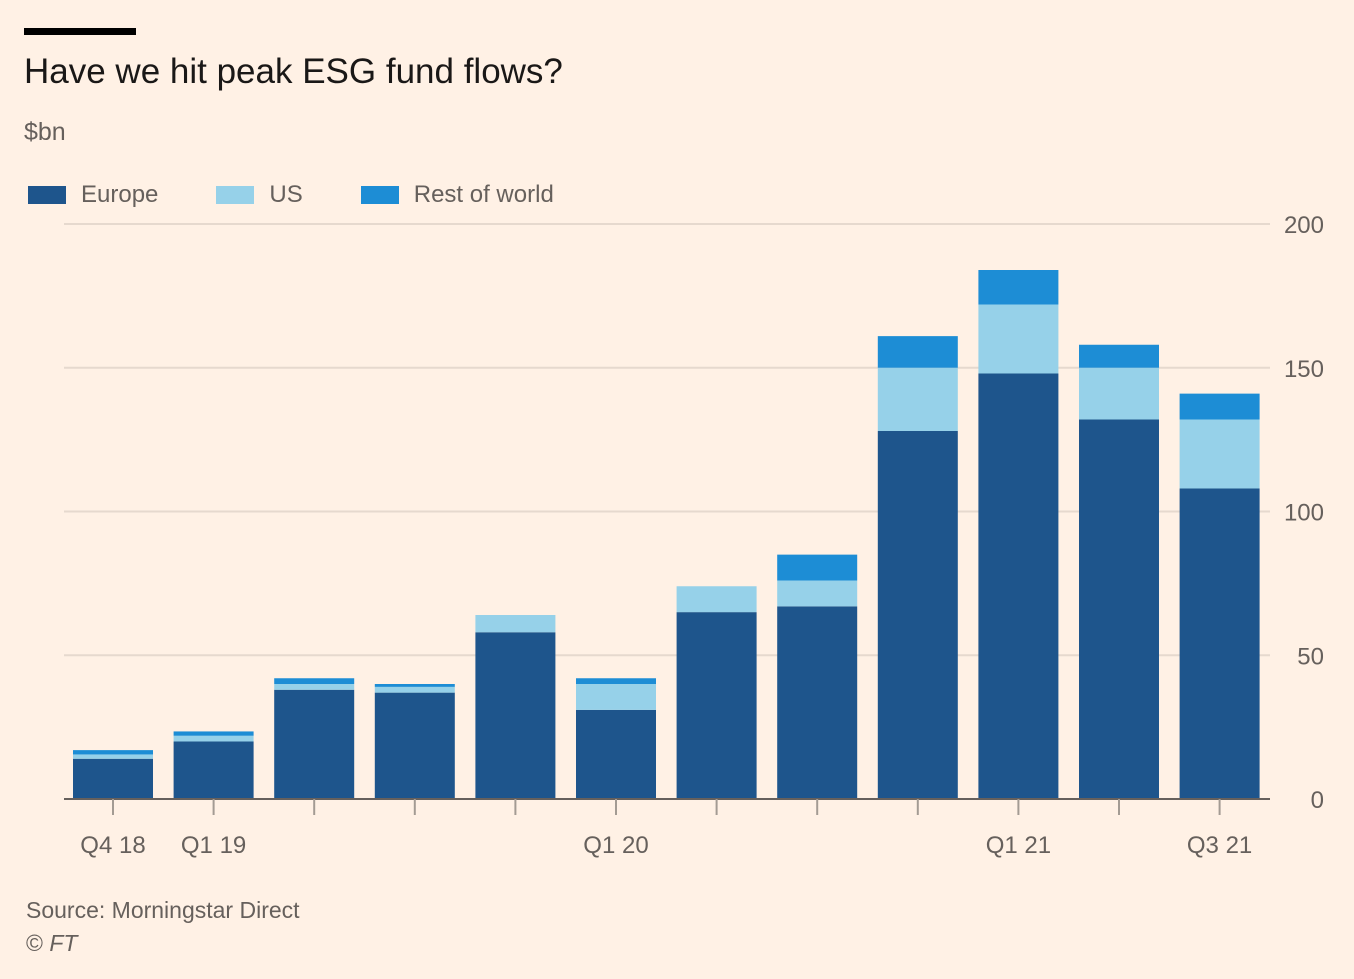  What do you see at coordinates (1317, 800) in the screenshot?
I see `y-tick-label-0: 0` at bounding box center [1317, 800].